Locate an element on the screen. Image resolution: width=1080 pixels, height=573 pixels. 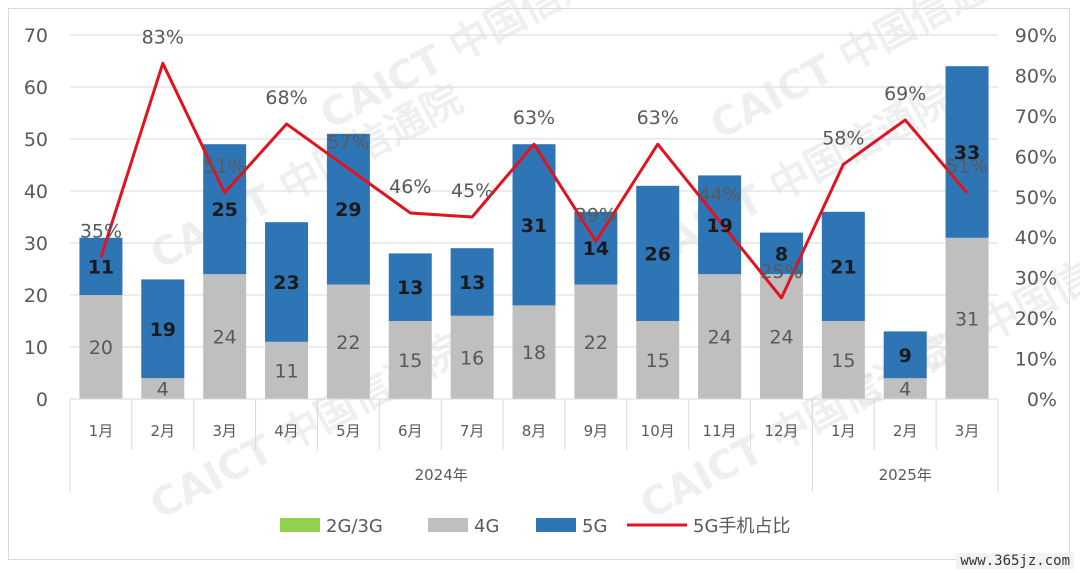
y-right-tick-label: 50% is located at coordinates (1036, 198).